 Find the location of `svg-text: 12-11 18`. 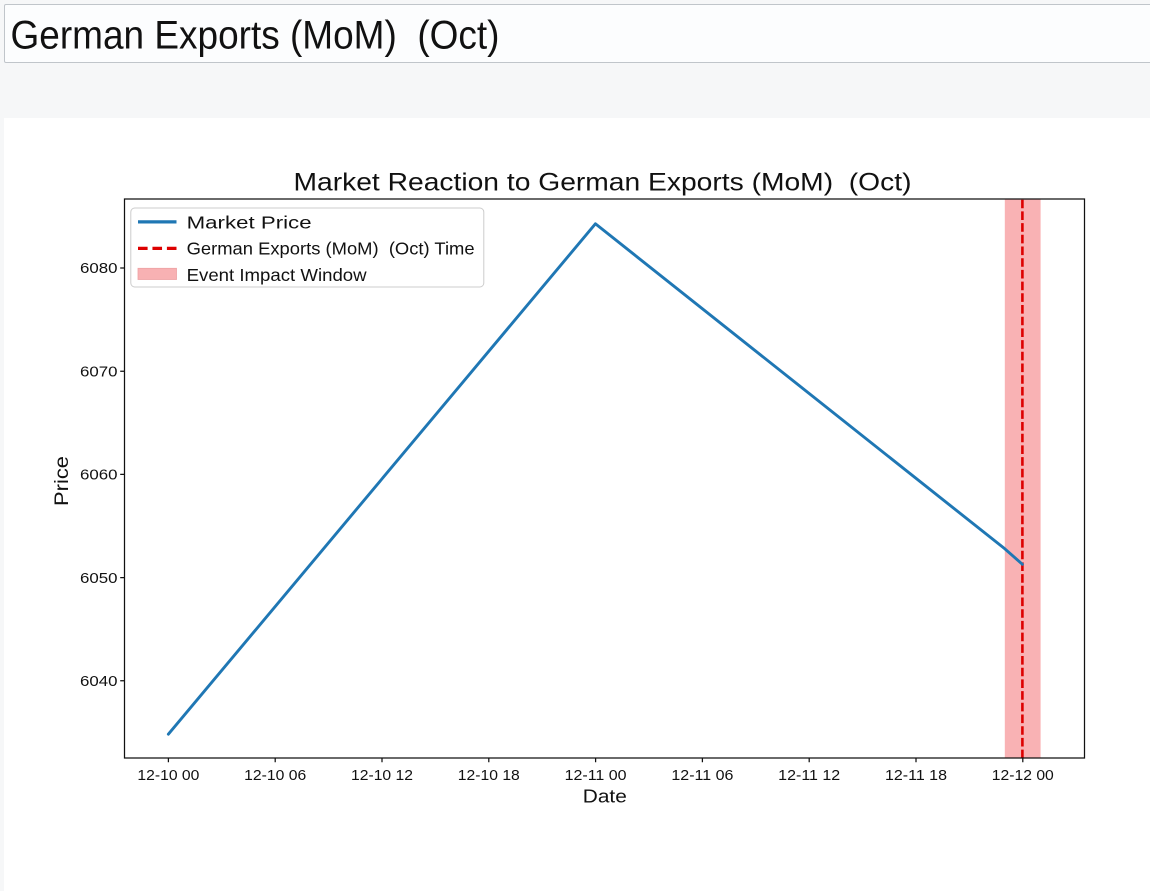

svg-text: 12-11 18 is located at coordinates (916, 776).